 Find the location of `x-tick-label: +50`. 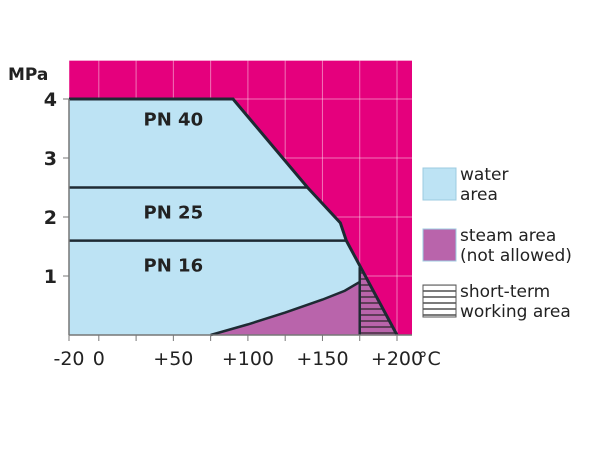

x-tick-label: +50 is located at coordinates (173, 359).